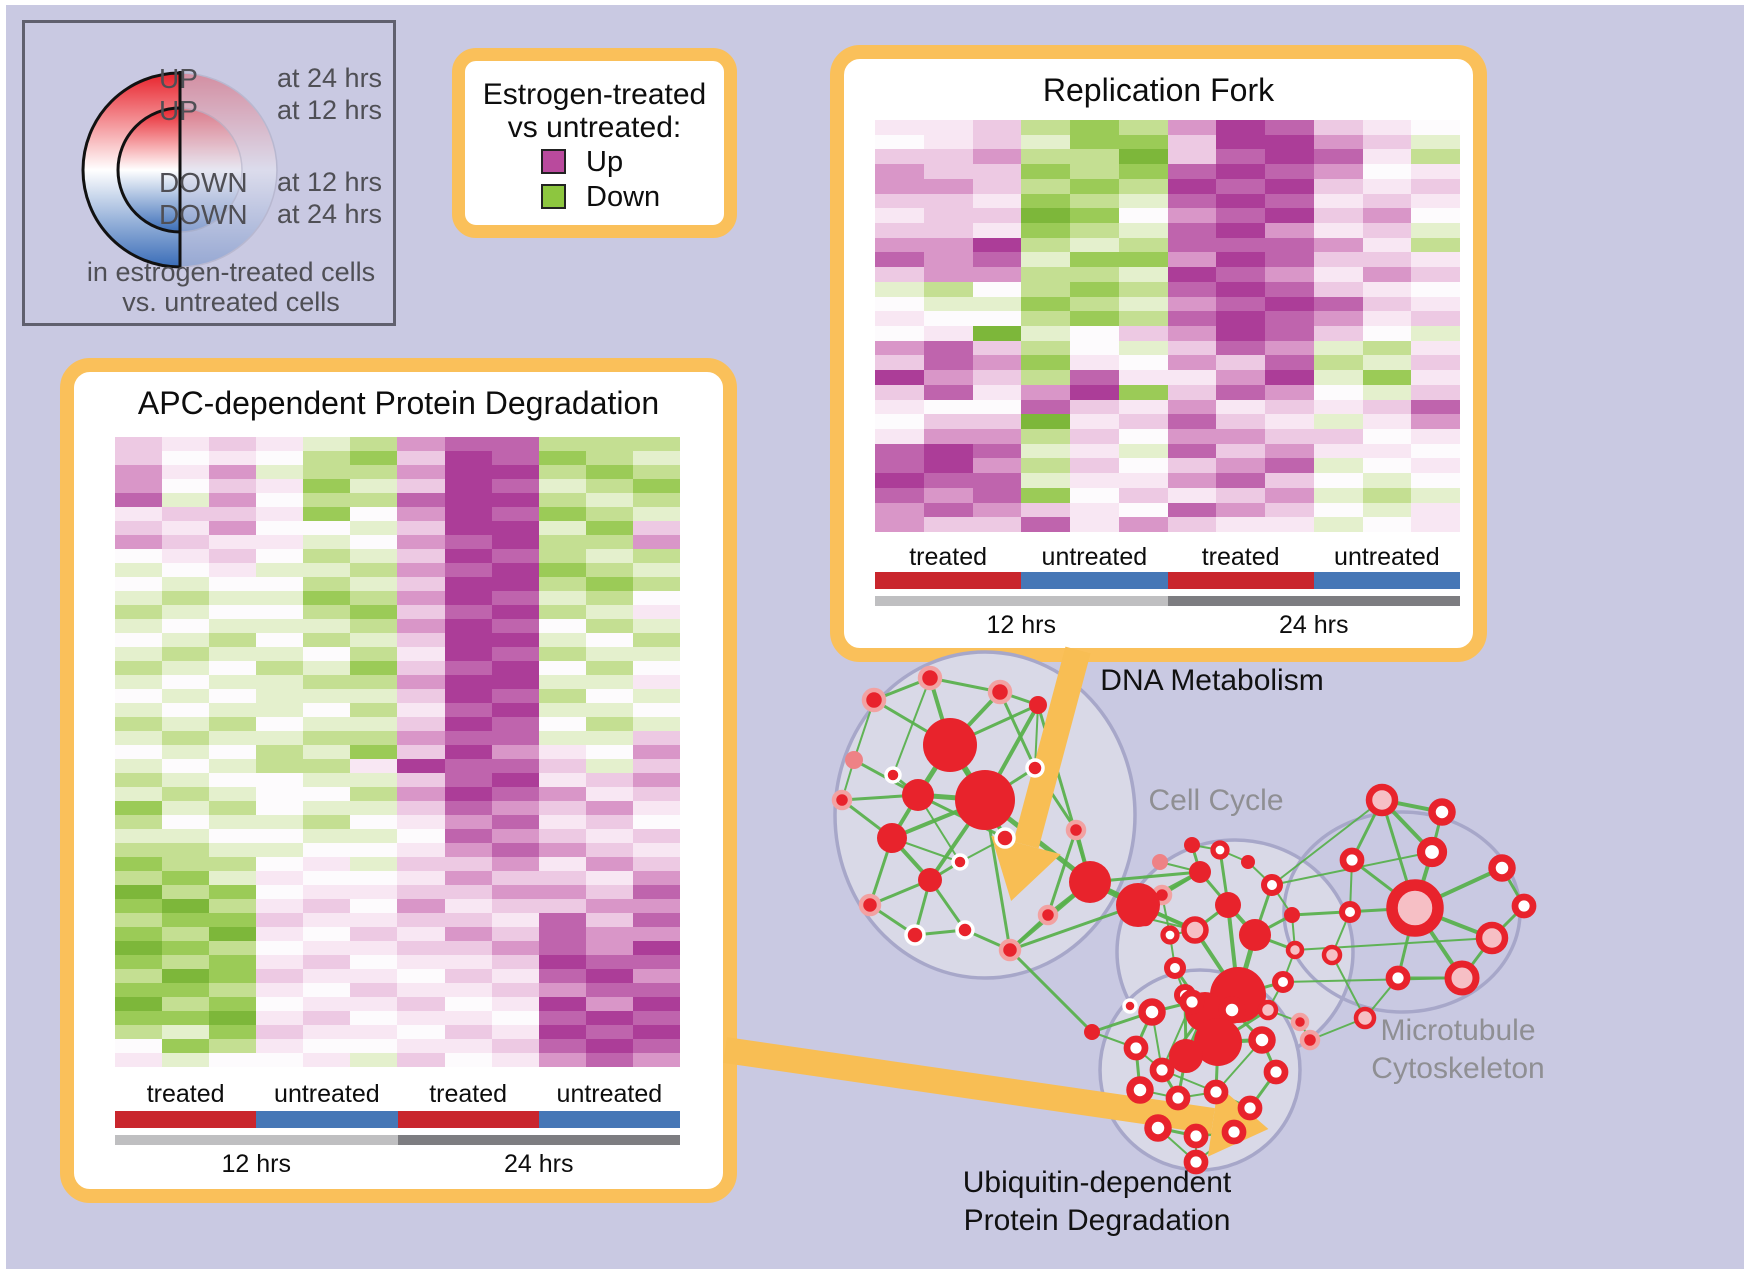  Describe the element at coordinates (179, 170) in the screenshot. I see `up-down-circles-graphic` at that location.